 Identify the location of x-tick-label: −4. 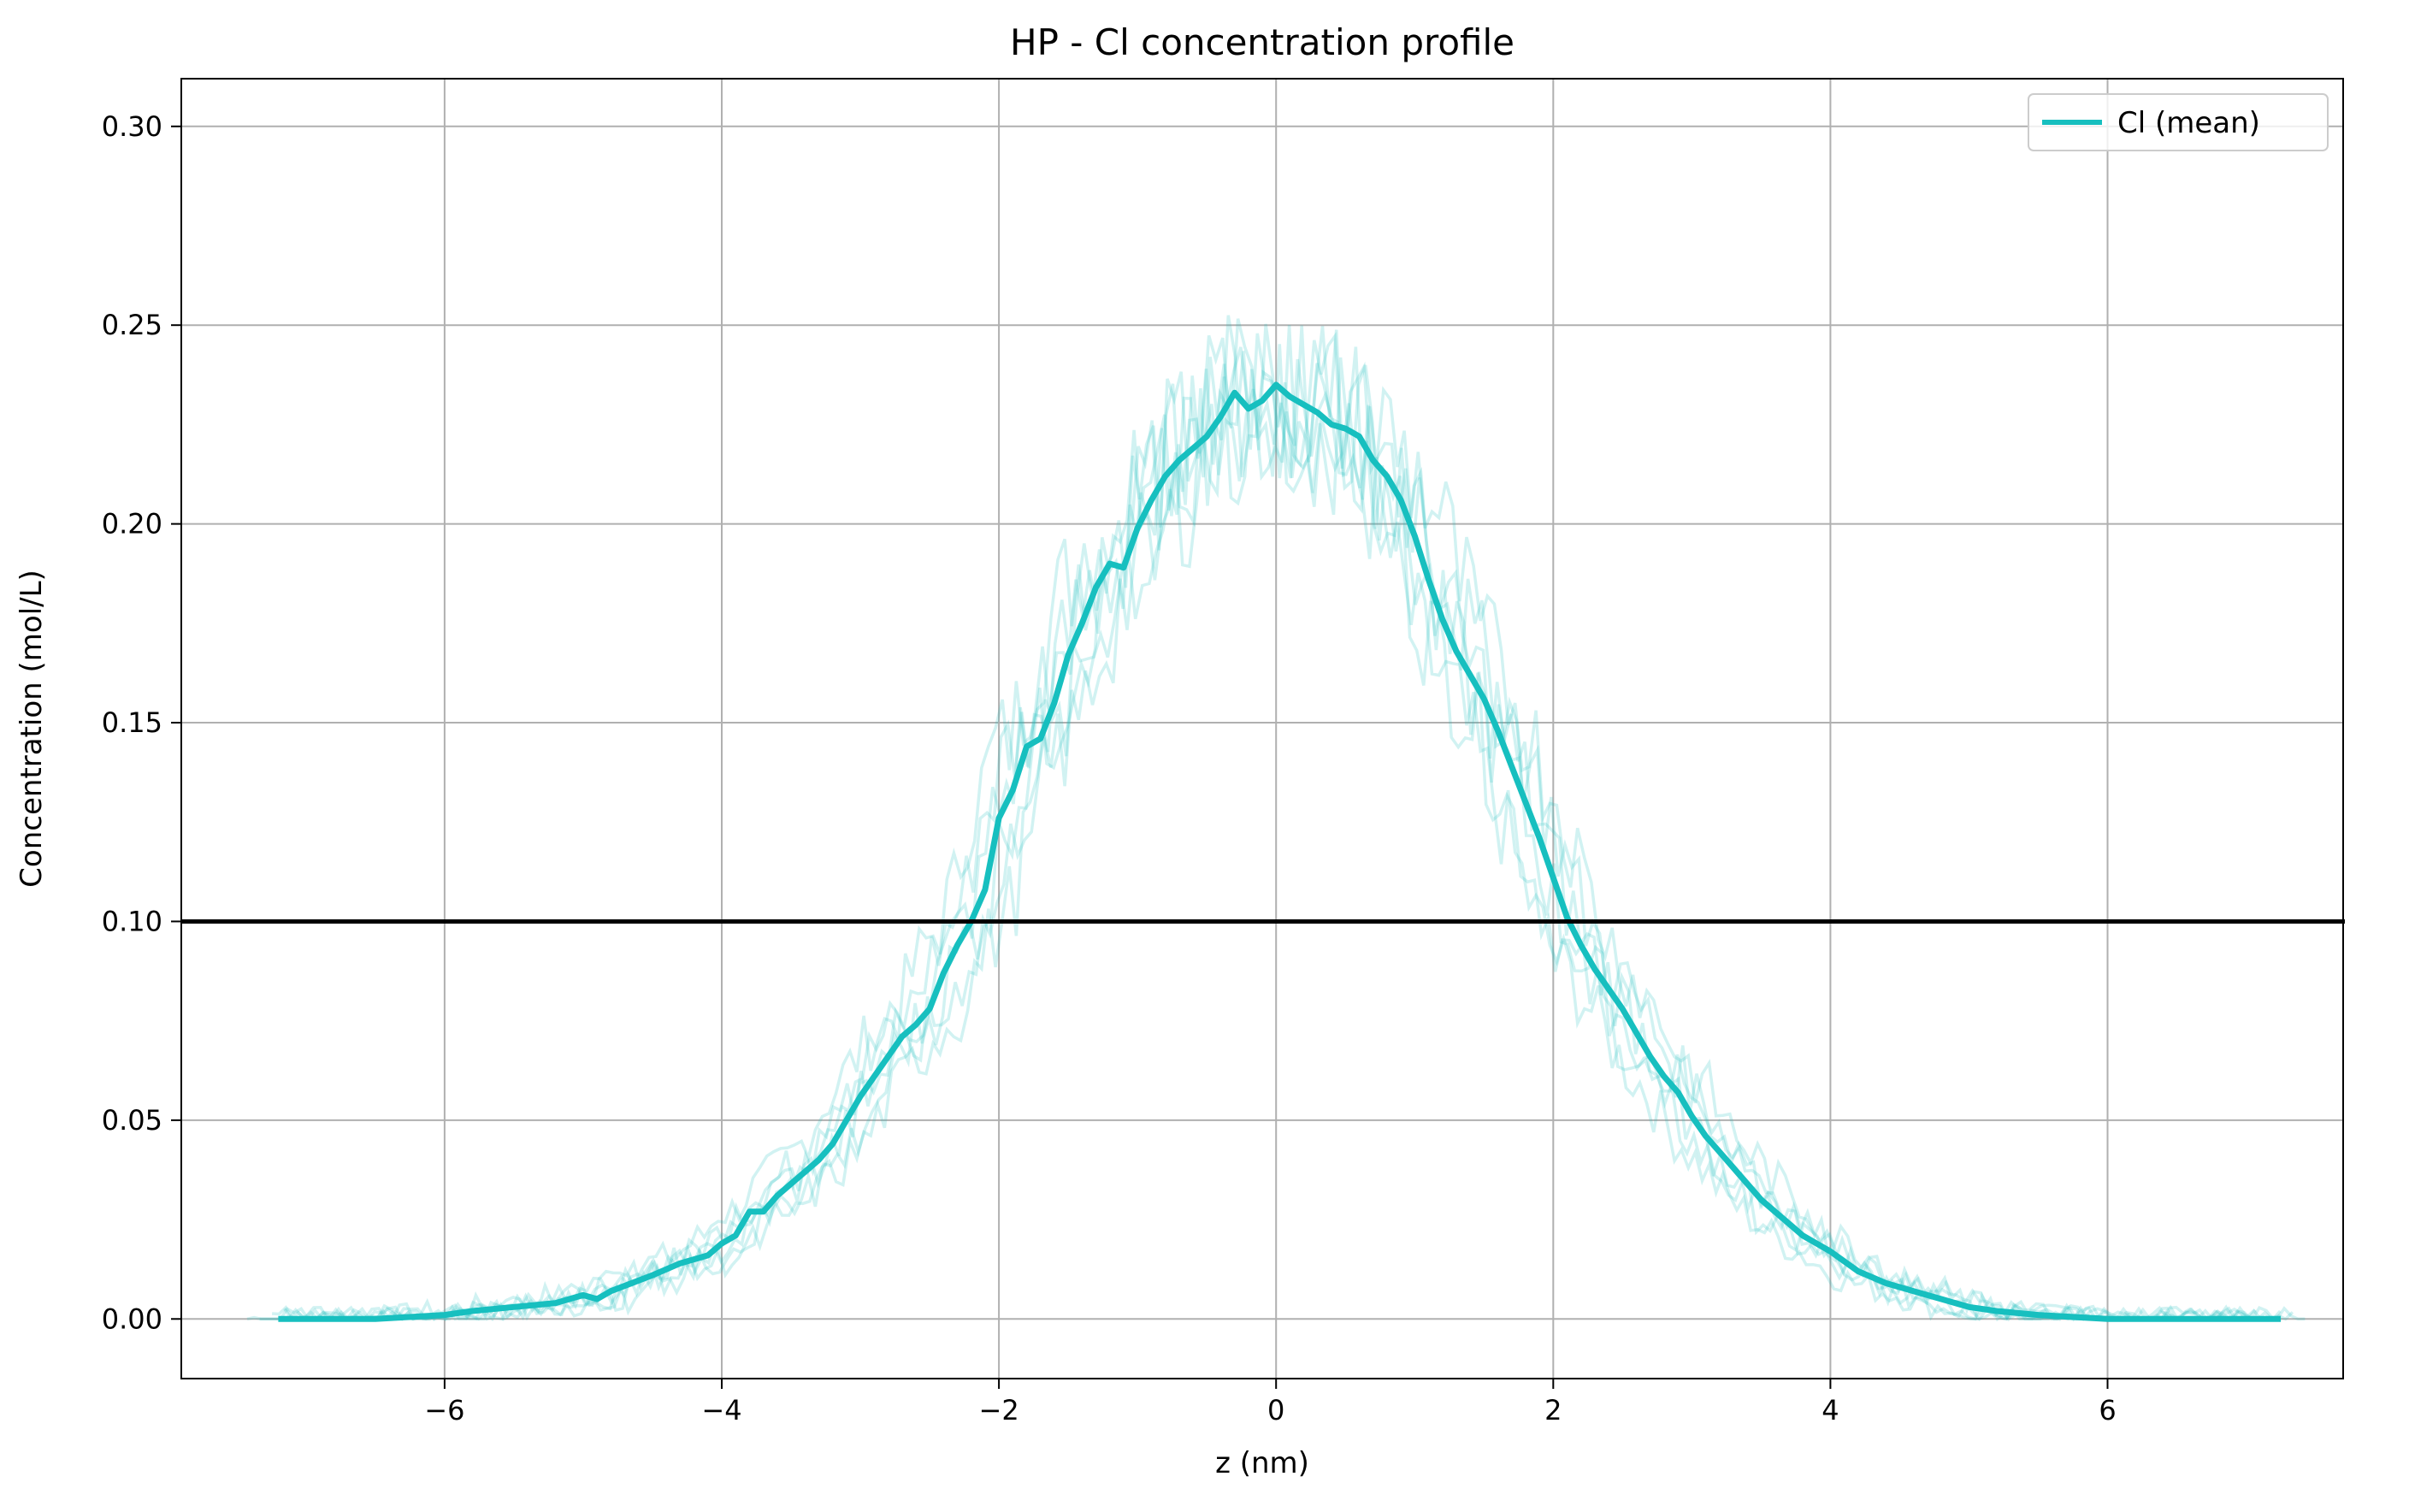
(721, 1410).